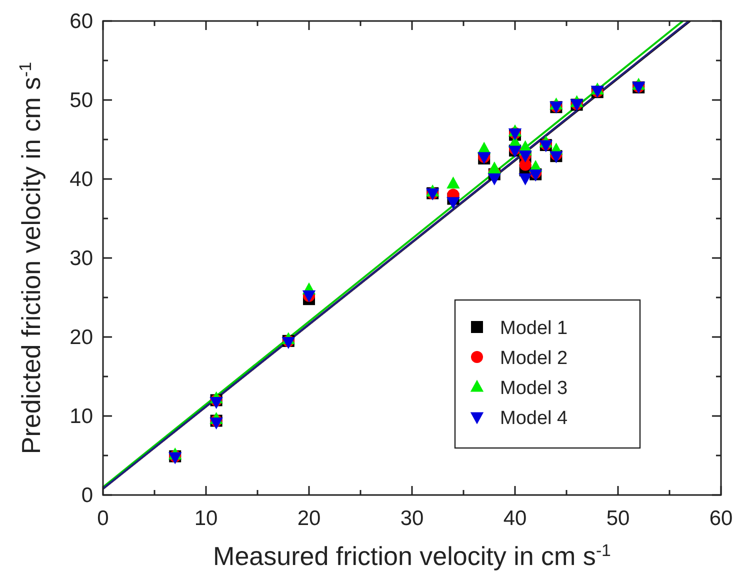 This screenshot has height=577, width=735. I want to click on x-tick-label: 0, so click(103, 518).